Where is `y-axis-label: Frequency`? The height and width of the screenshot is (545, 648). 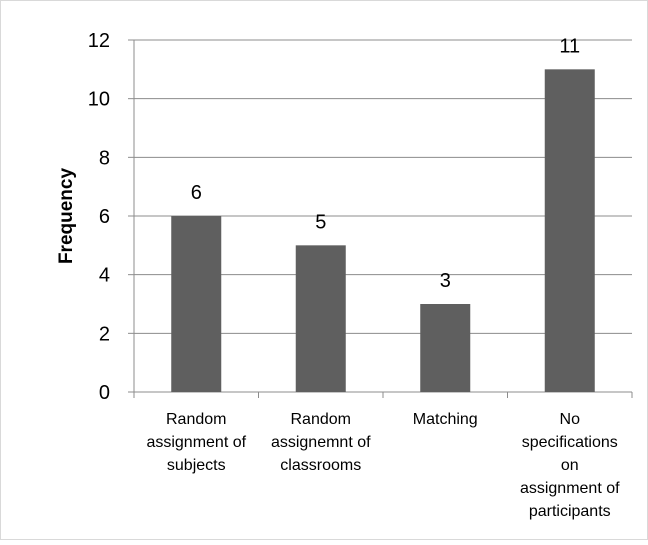
y-axis-label: Frequency is located at coordinates (66, 216).